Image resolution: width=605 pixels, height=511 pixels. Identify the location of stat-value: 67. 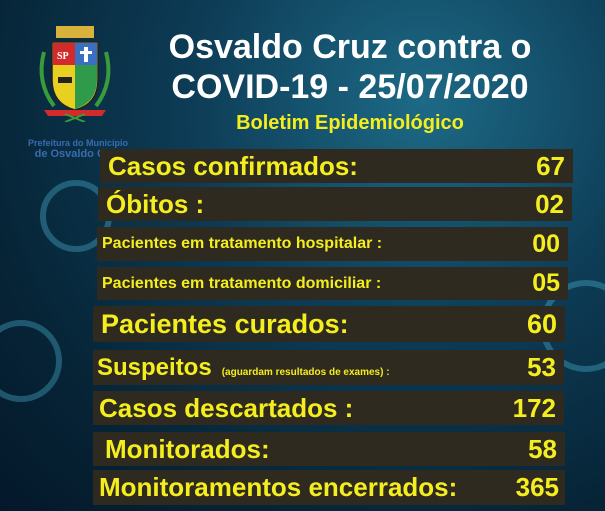
(550, 165).